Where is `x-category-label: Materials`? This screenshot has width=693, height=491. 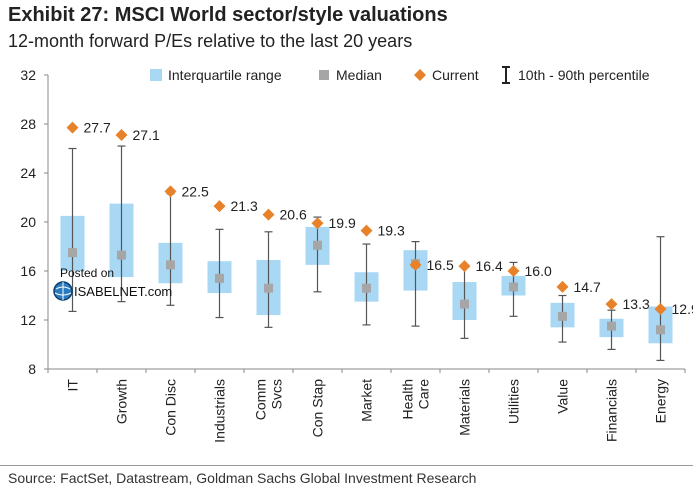
x-category-label: Materials is located at coordinates (465, 407).